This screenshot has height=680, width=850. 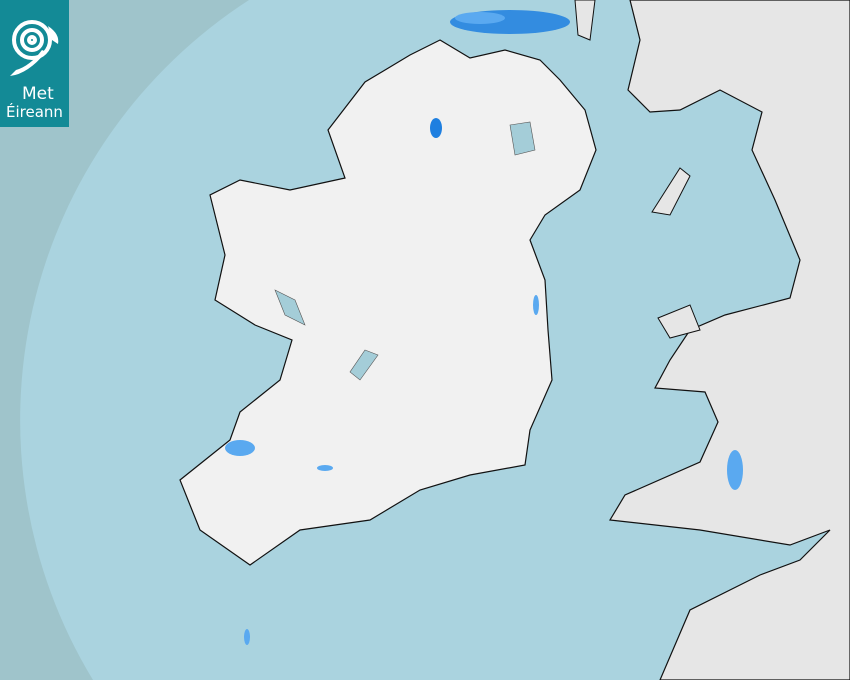 I want to click on met-eireann-logo: Met Éireann, so click(x=34, y=63).